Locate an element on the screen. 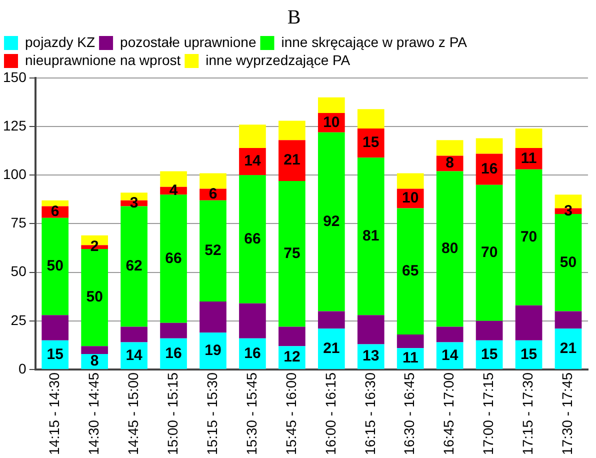 This screenshot has width=596, height=458. x-tick-label: 16:15 - 16:30 is located at coordinates (370, 414).